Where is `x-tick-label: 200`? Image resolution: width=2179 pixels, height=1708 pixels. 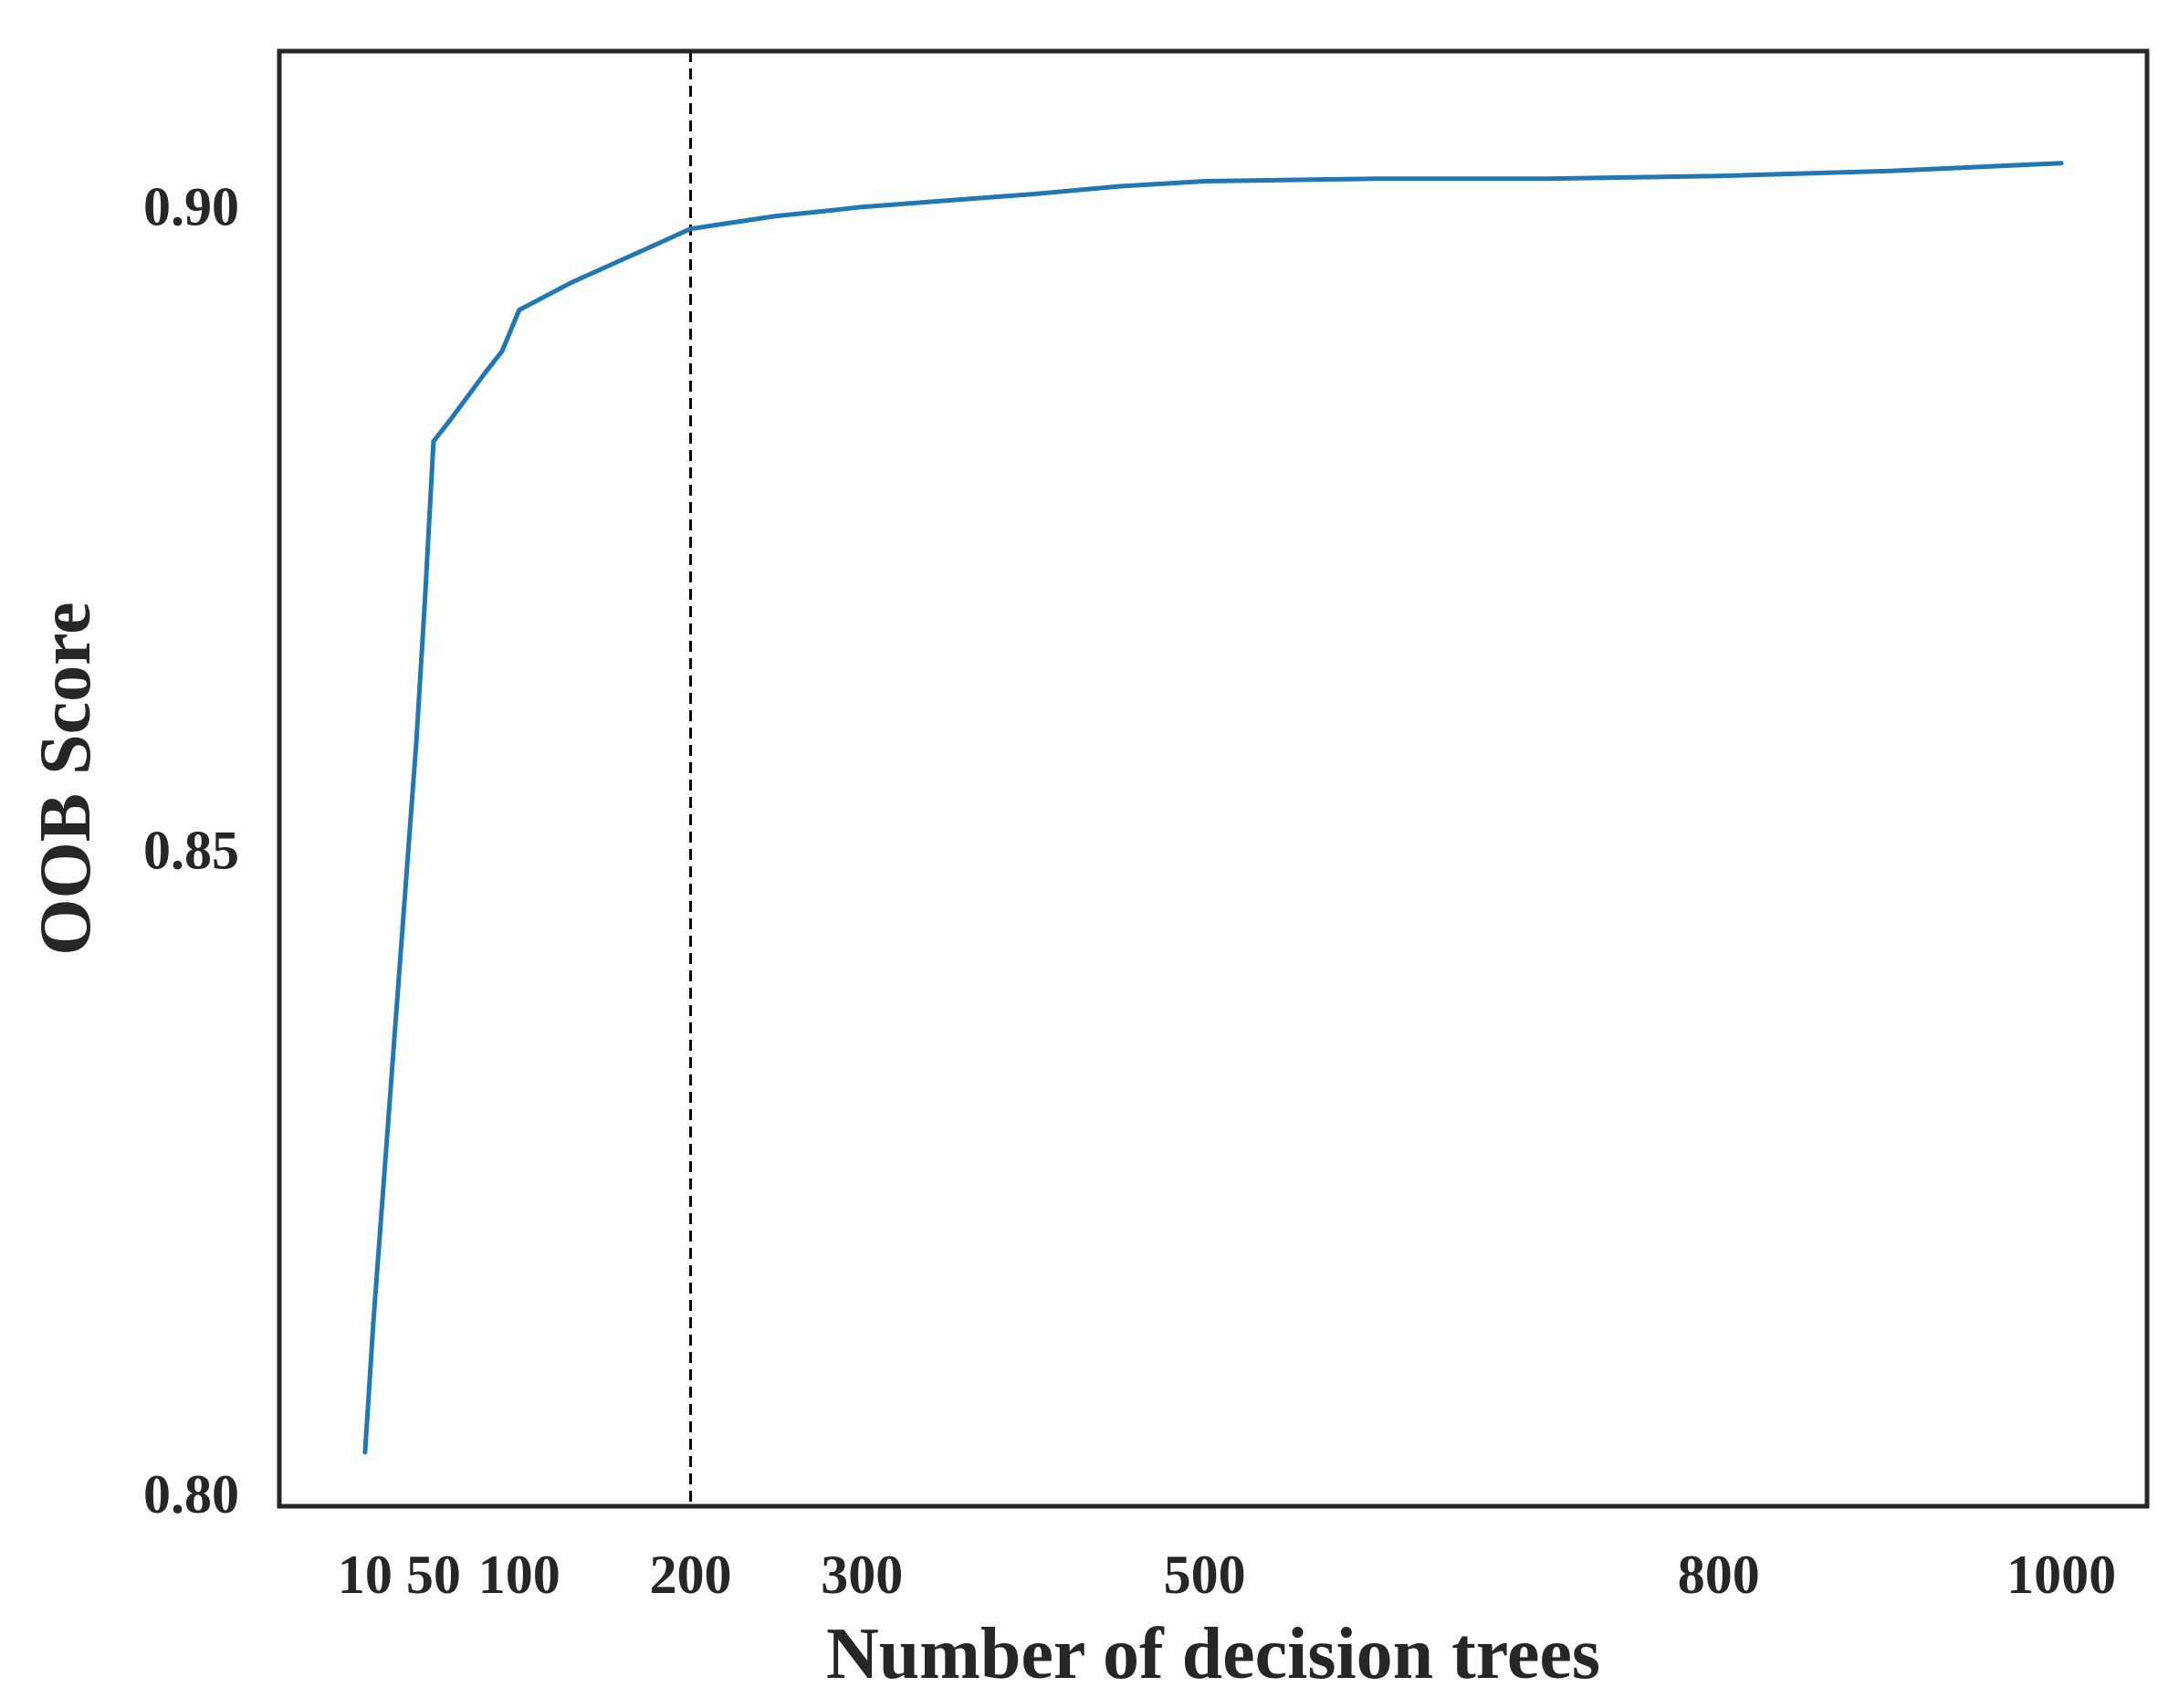
x-tick-label: 200 is located at coordinates (690, 1575).